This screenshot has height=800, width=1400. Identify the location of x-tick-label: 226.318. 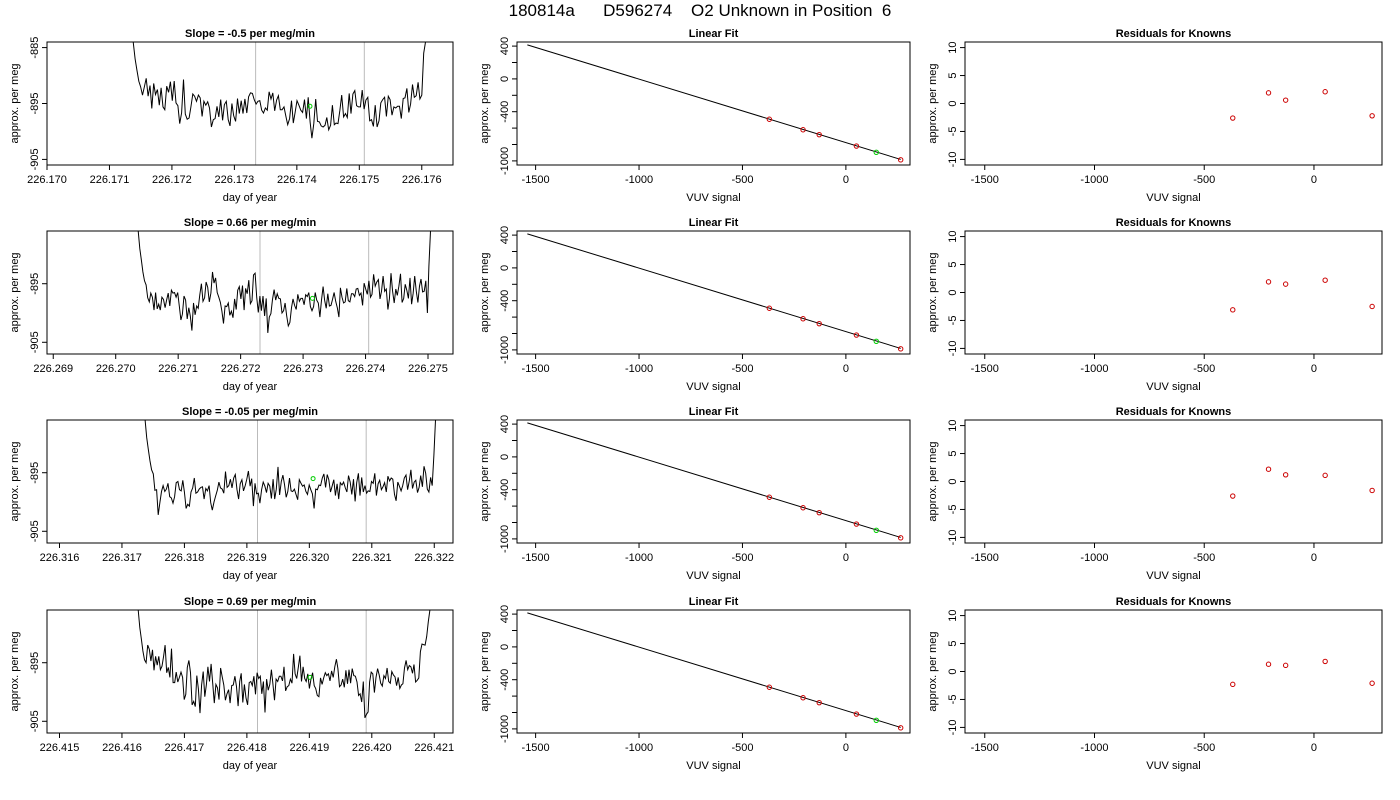
(185, 558).